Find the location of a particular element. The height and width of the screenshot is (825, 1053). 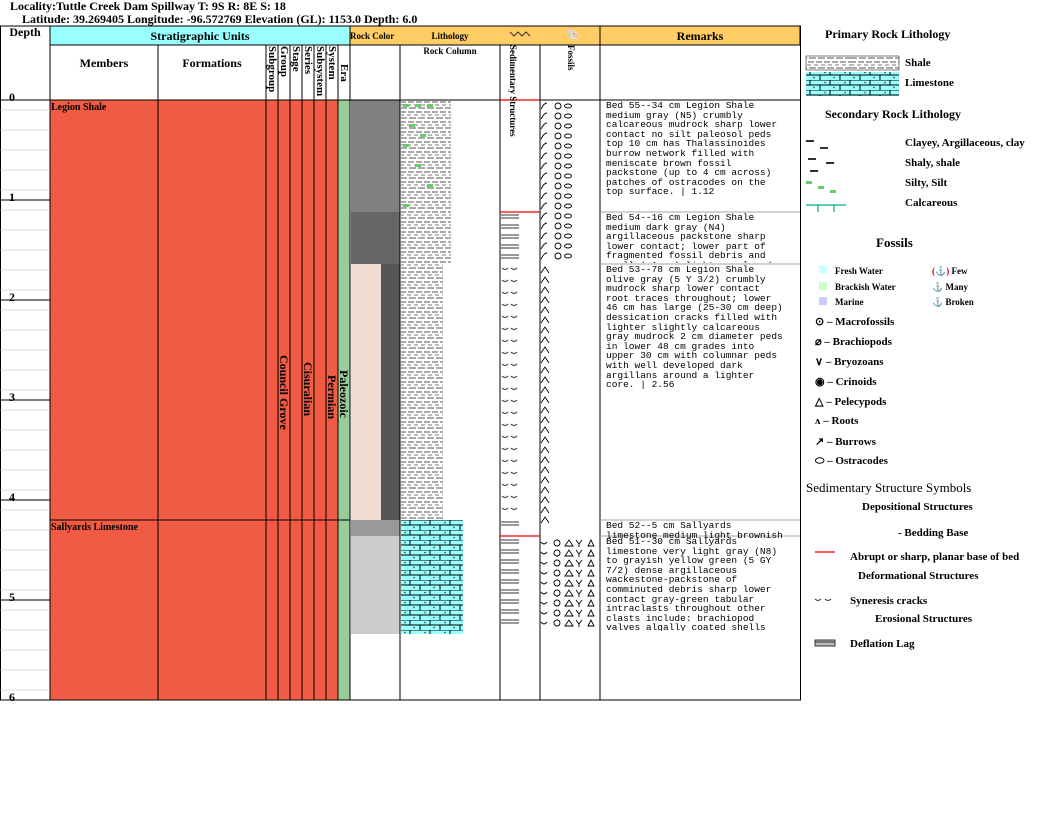

system-header: System is located at coordinates (332, 63).